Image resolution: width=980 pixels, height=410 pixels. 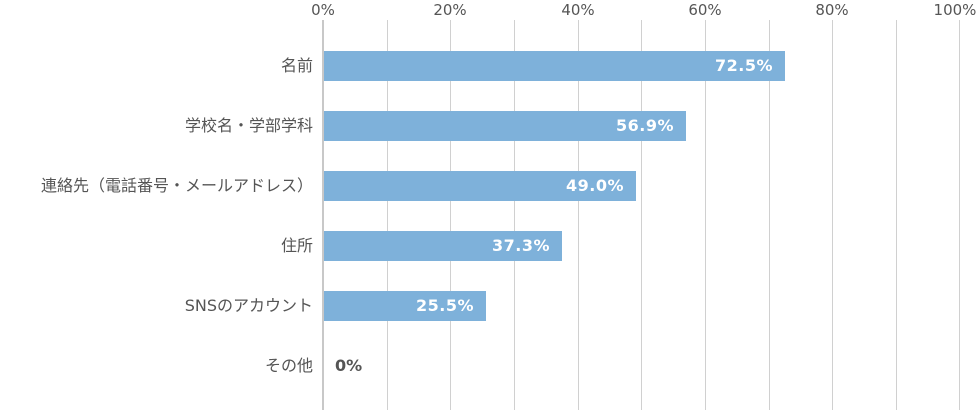 I want to click on category-label: 名前, so click(x=296, y=65).